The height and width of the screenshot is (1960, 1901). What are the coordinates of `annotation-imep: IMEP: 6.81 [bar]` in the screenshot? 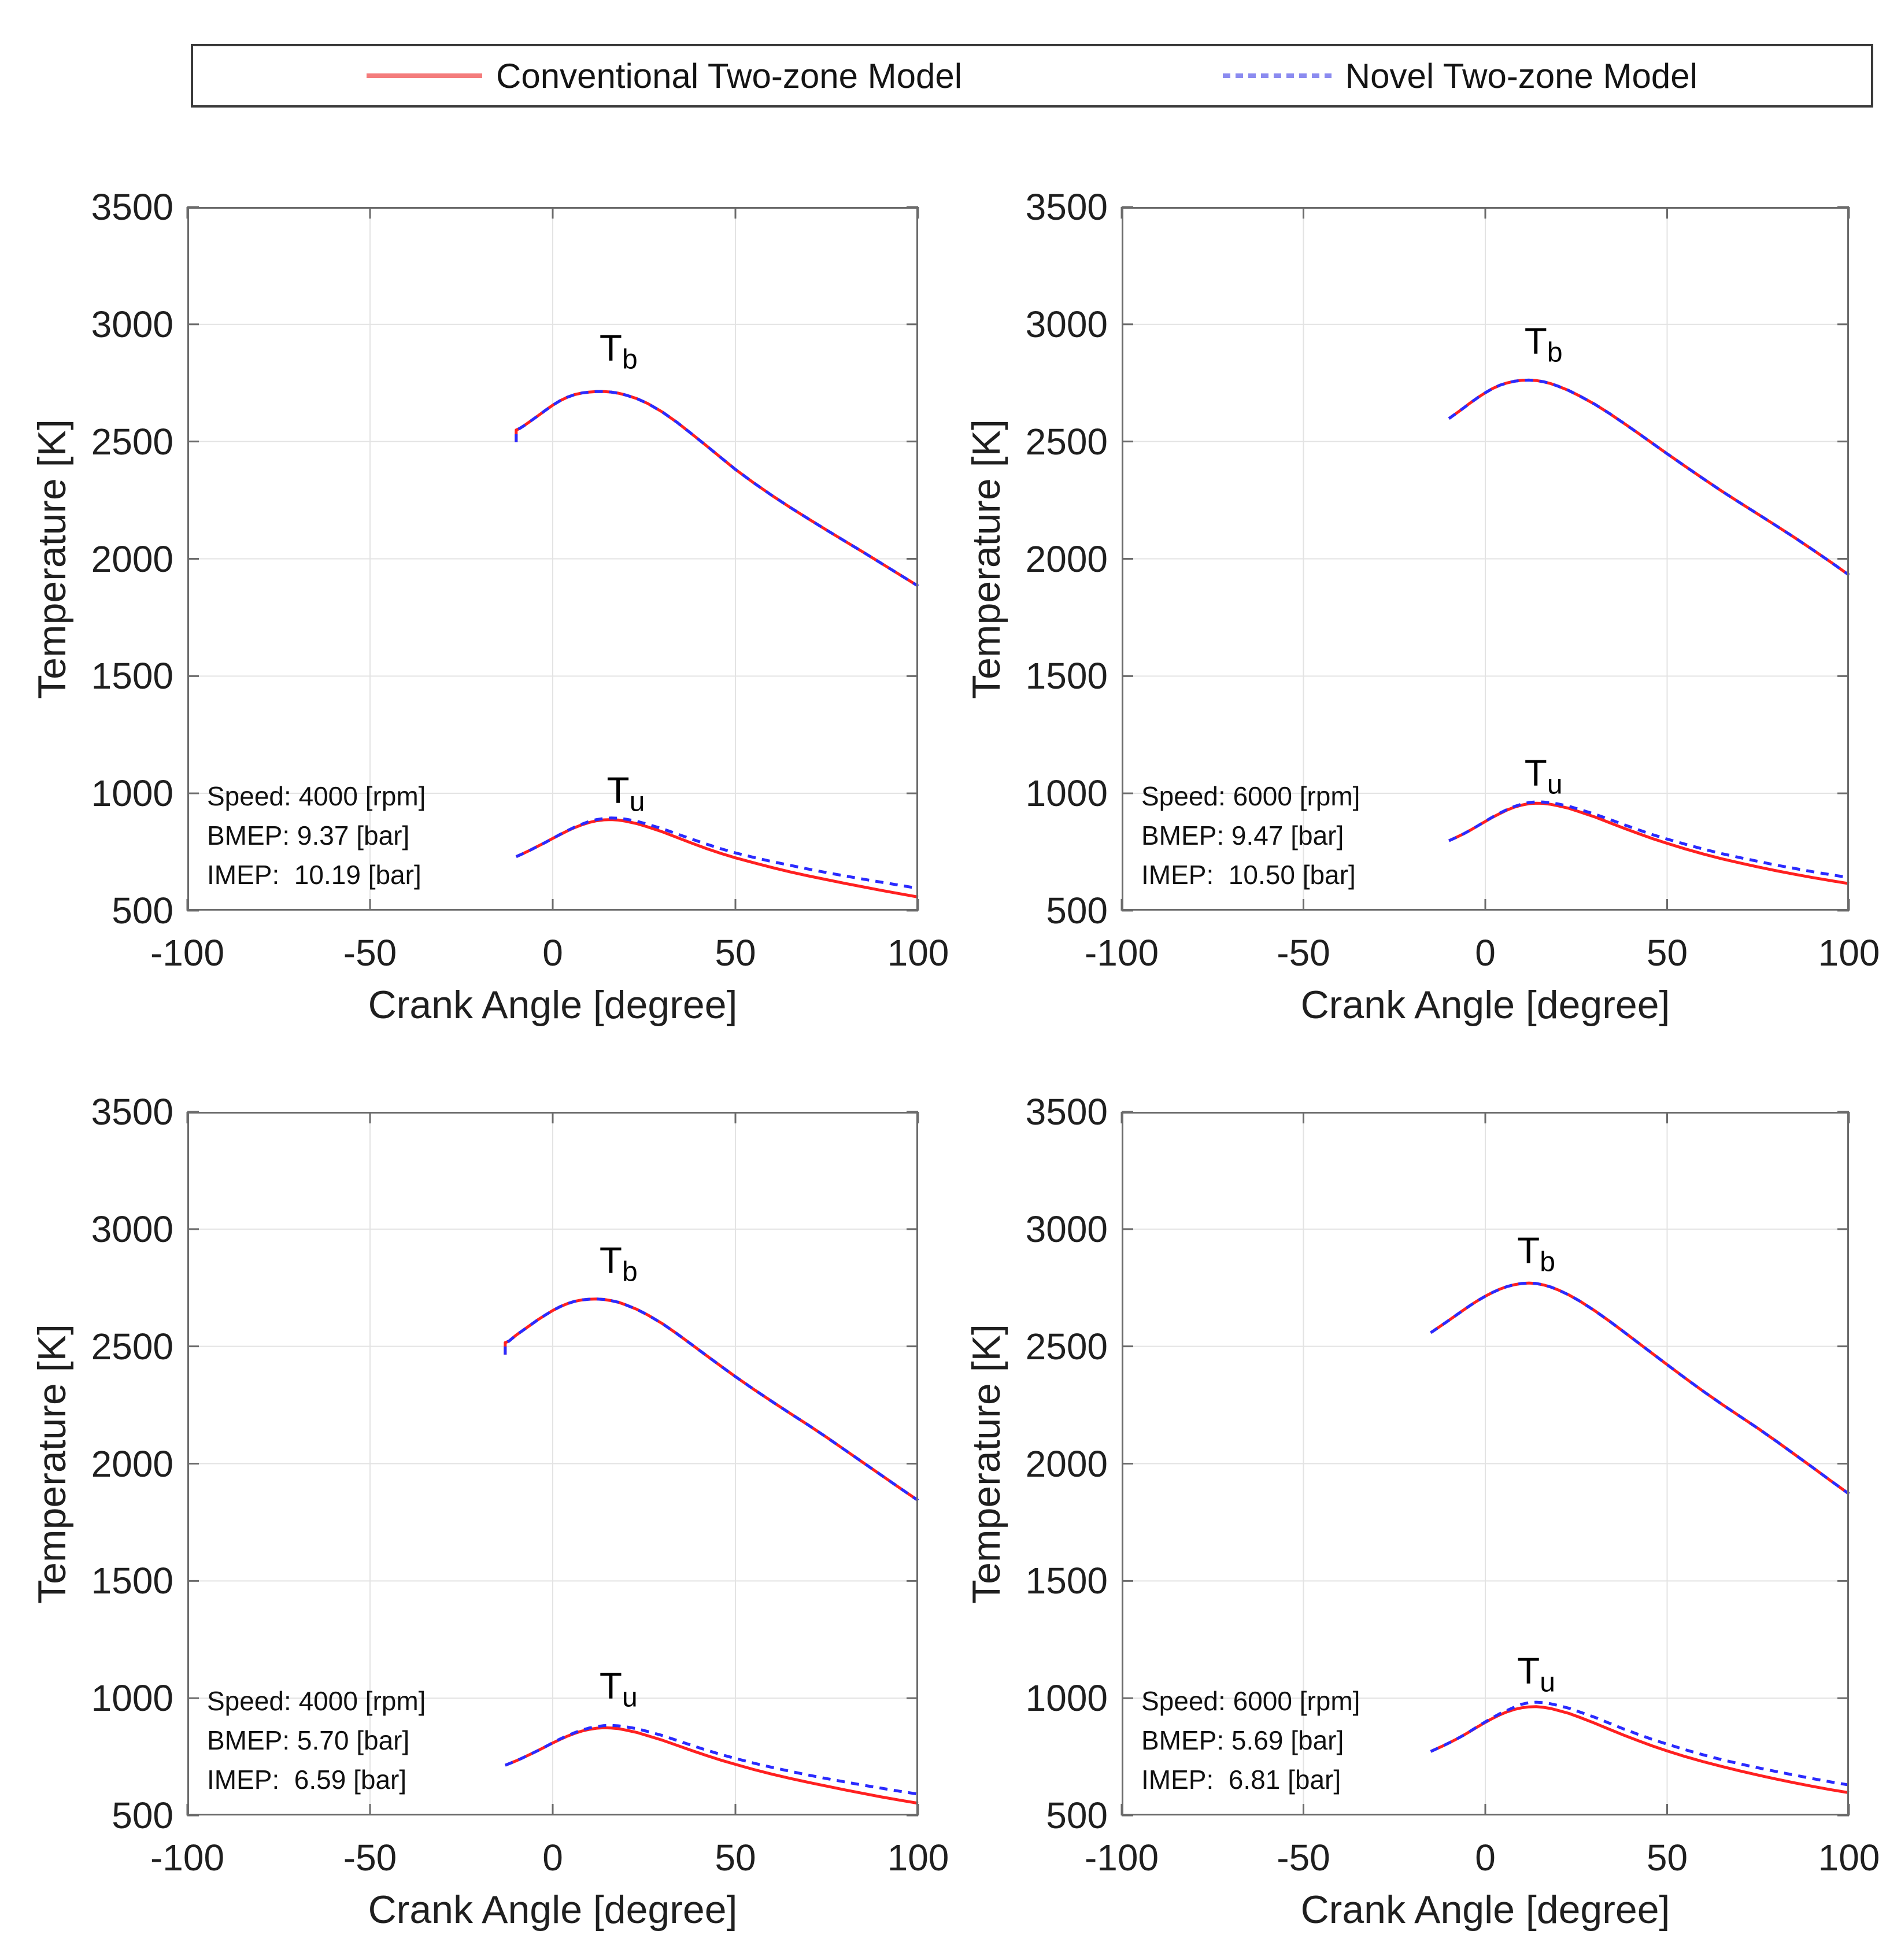 It's located at (1241, 1780).